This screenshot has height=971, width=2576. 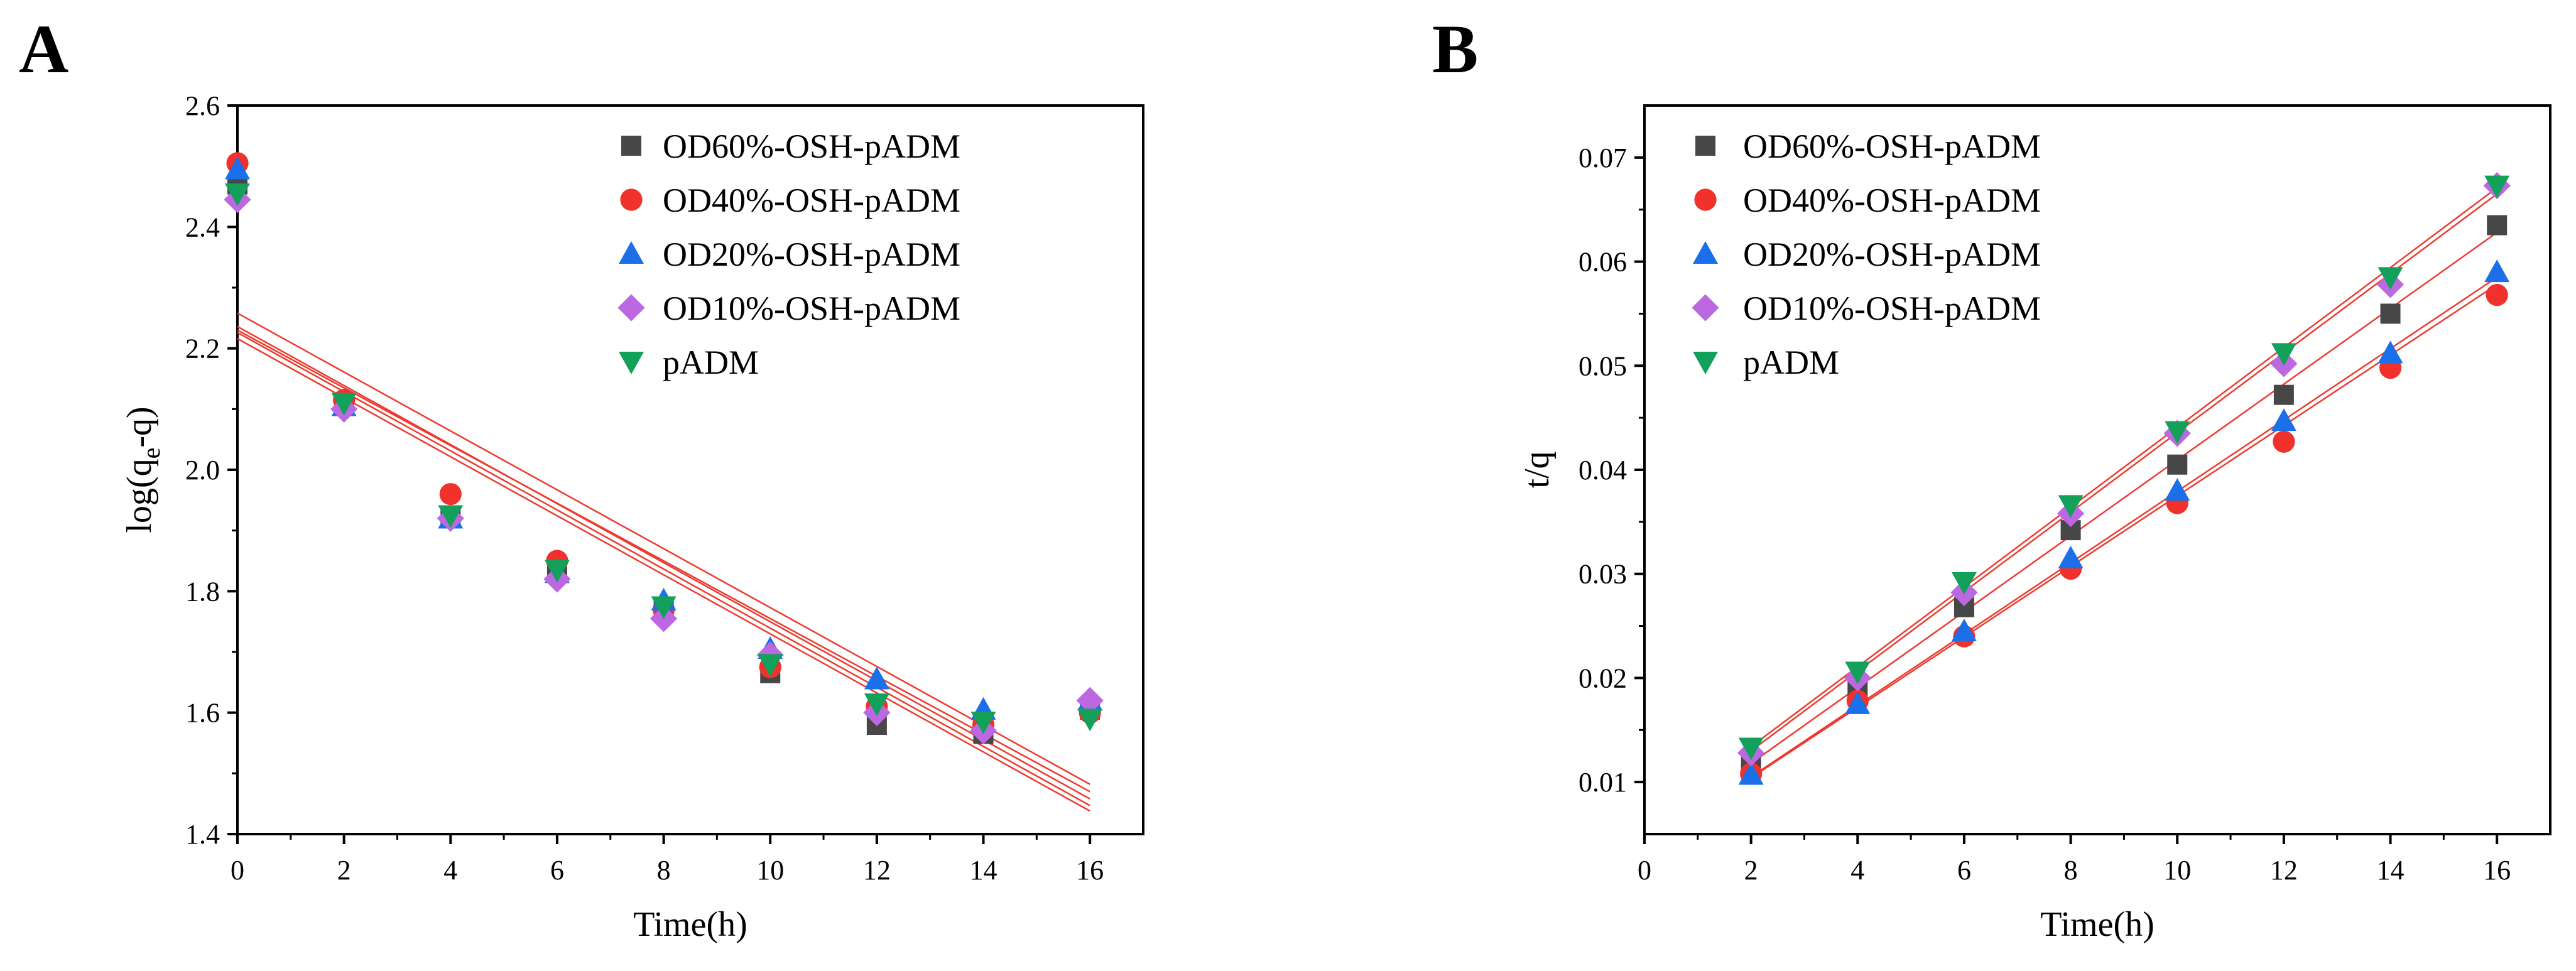 I want to click on y-tick-label: 0.03, so click(x=1603, y=575).